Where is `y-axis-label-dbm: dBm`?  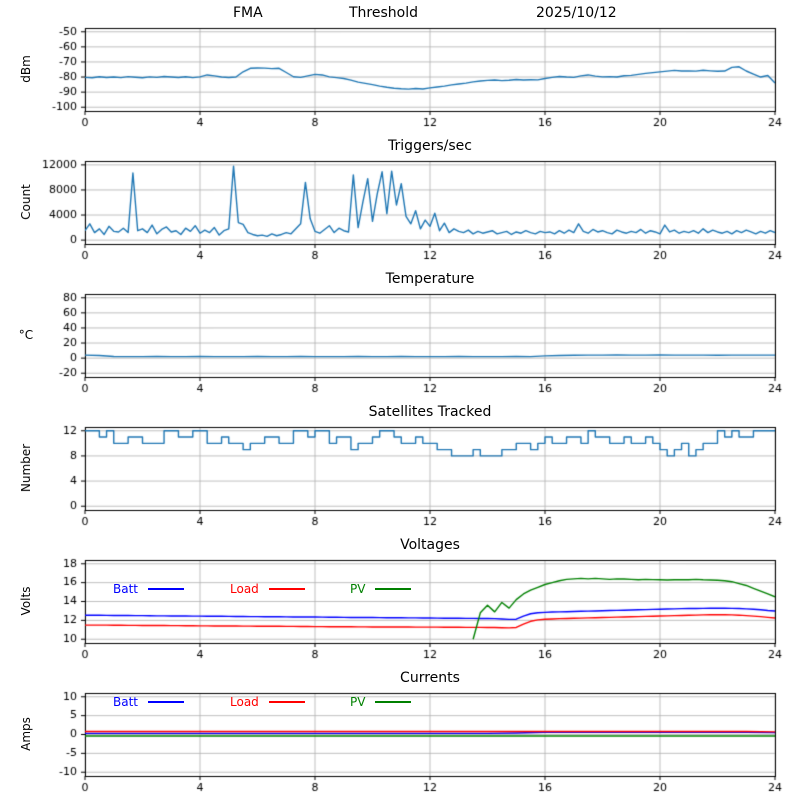 y-axis-label-dbm: dBm is located at coordinates (26, 69).